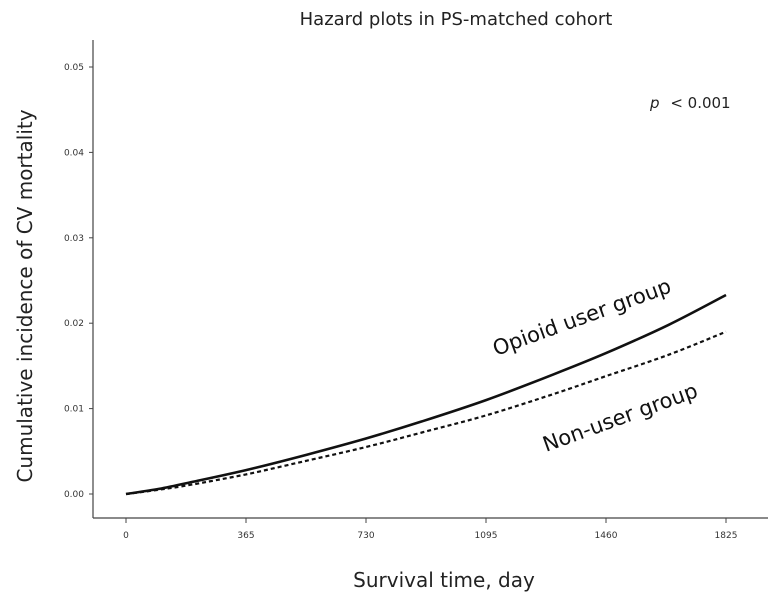 Image resolution: width=782 pixels, height=594 pixels. I want to click on x-tick-label: 730, so click(365, 536).